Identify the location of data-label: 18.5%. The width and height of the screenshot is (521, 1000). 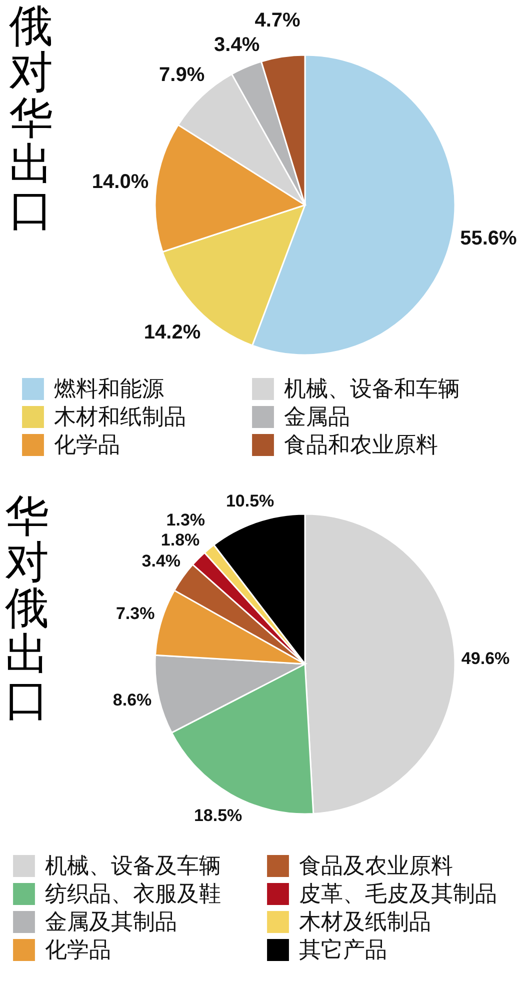
(218, 816).